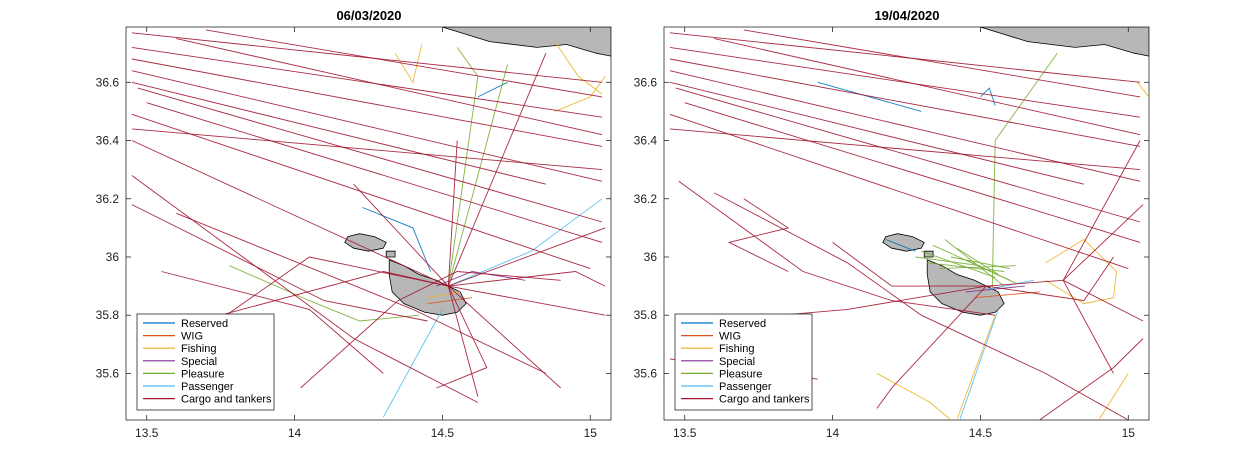 This screenshot has height=455, width=1250. I want to click on y-tick-label: 36.2, so click(108, 199).